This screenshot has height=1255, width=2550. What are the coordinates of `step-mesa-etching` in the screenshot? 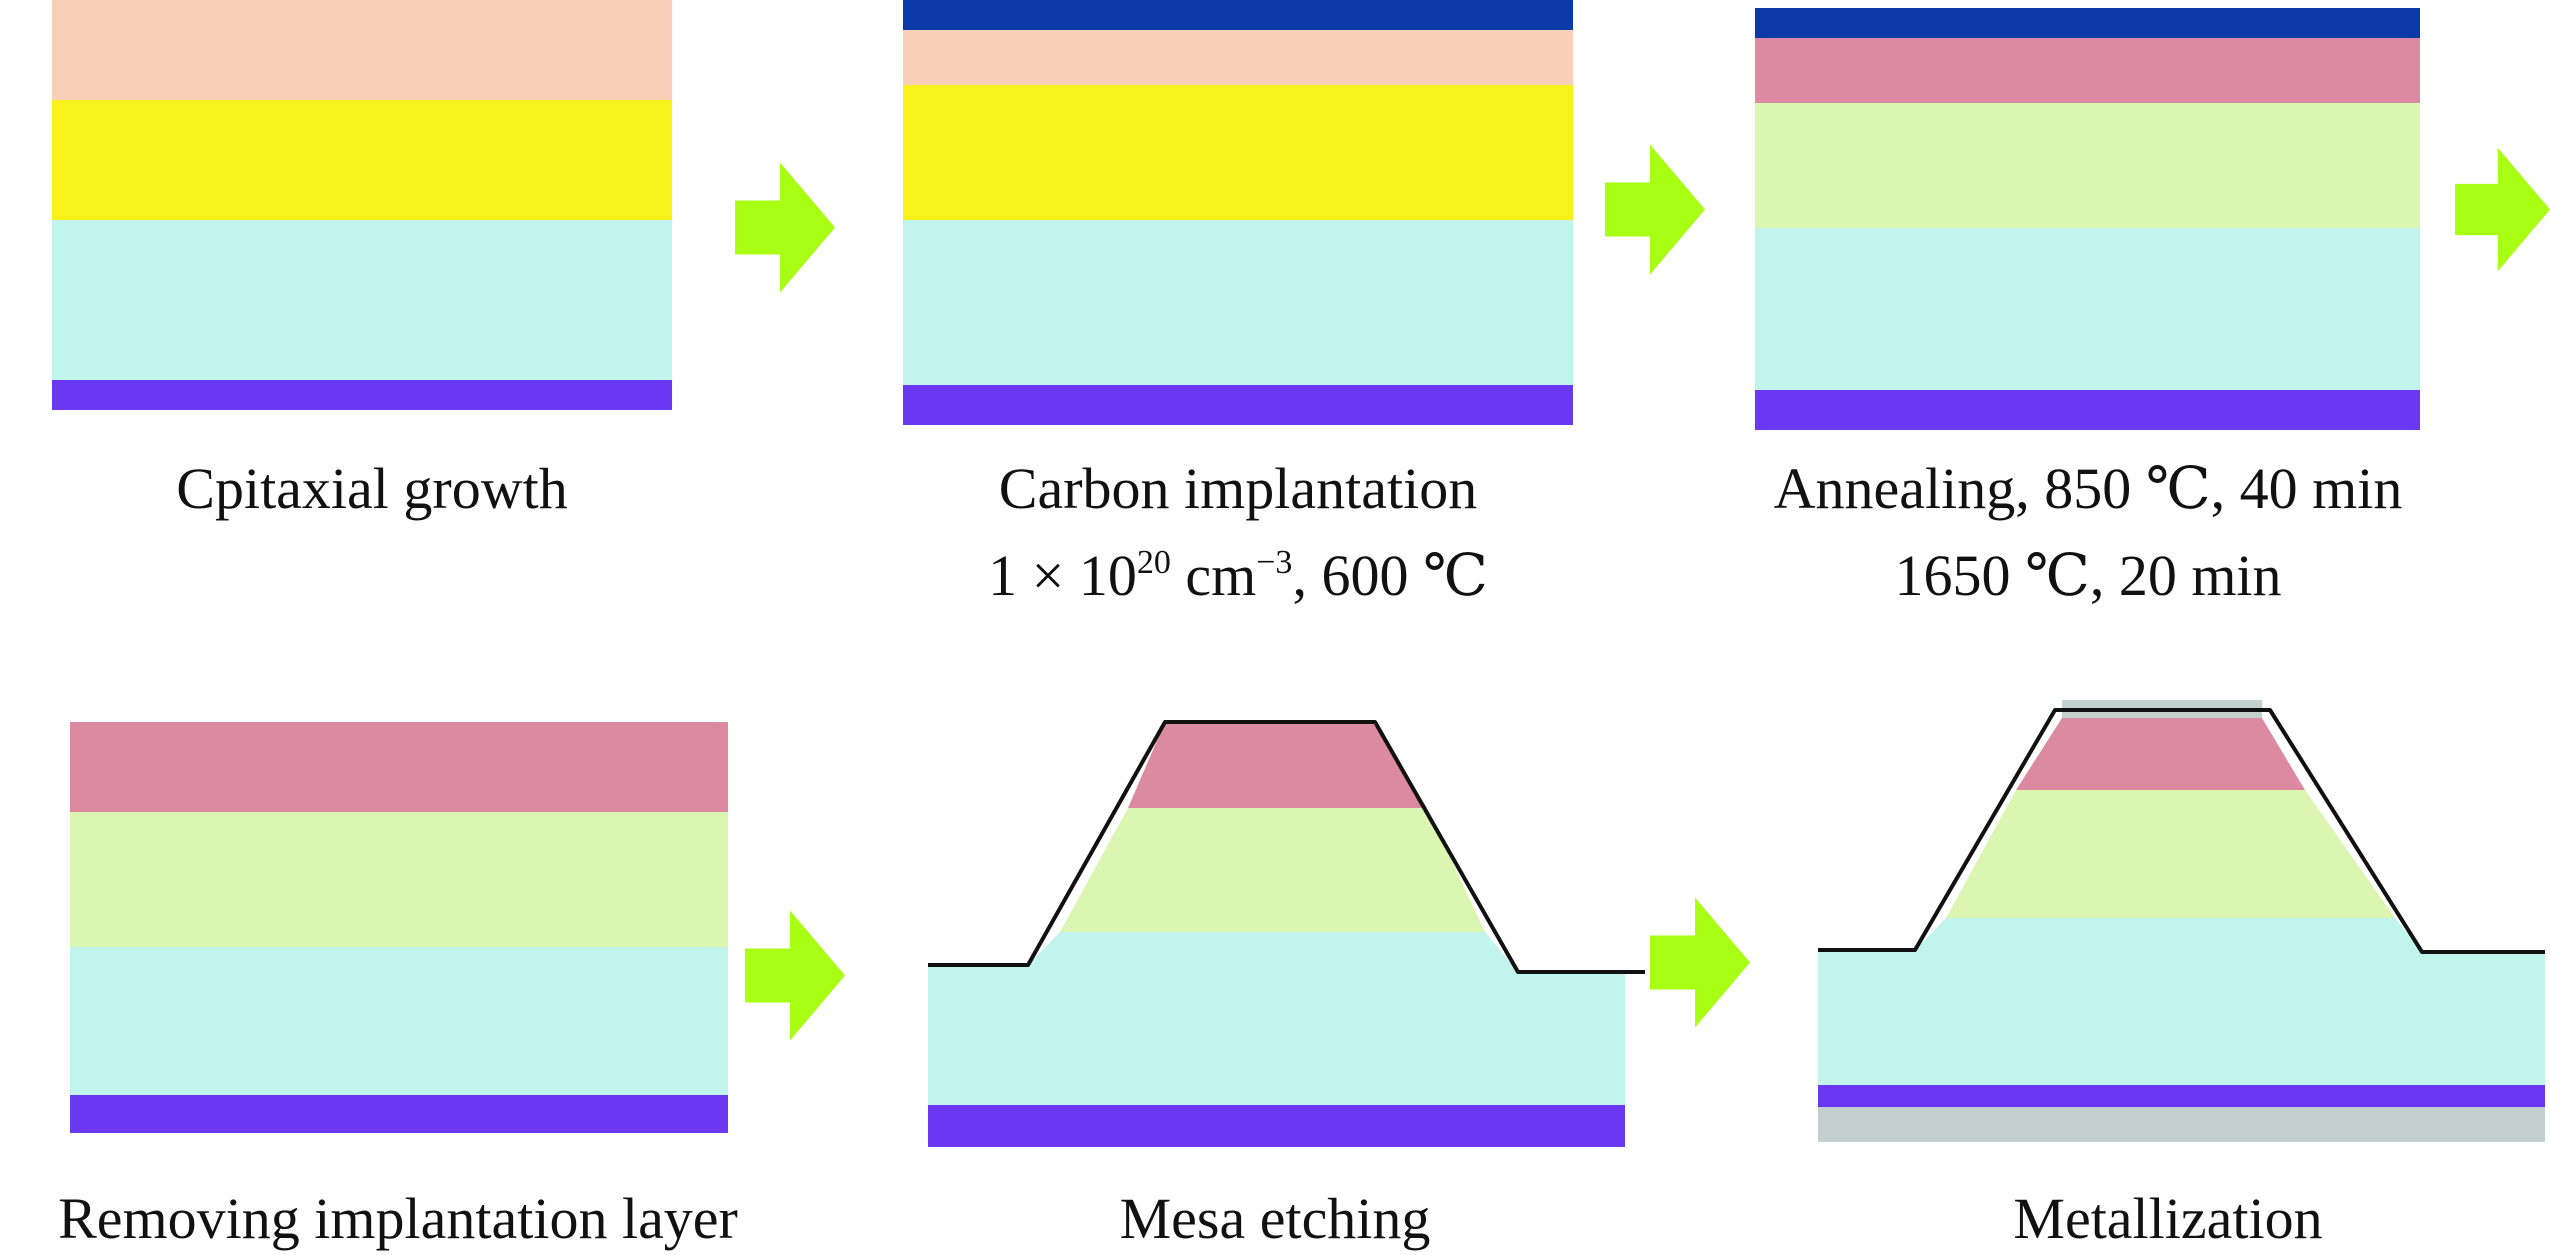 It's located at (1286, 933).